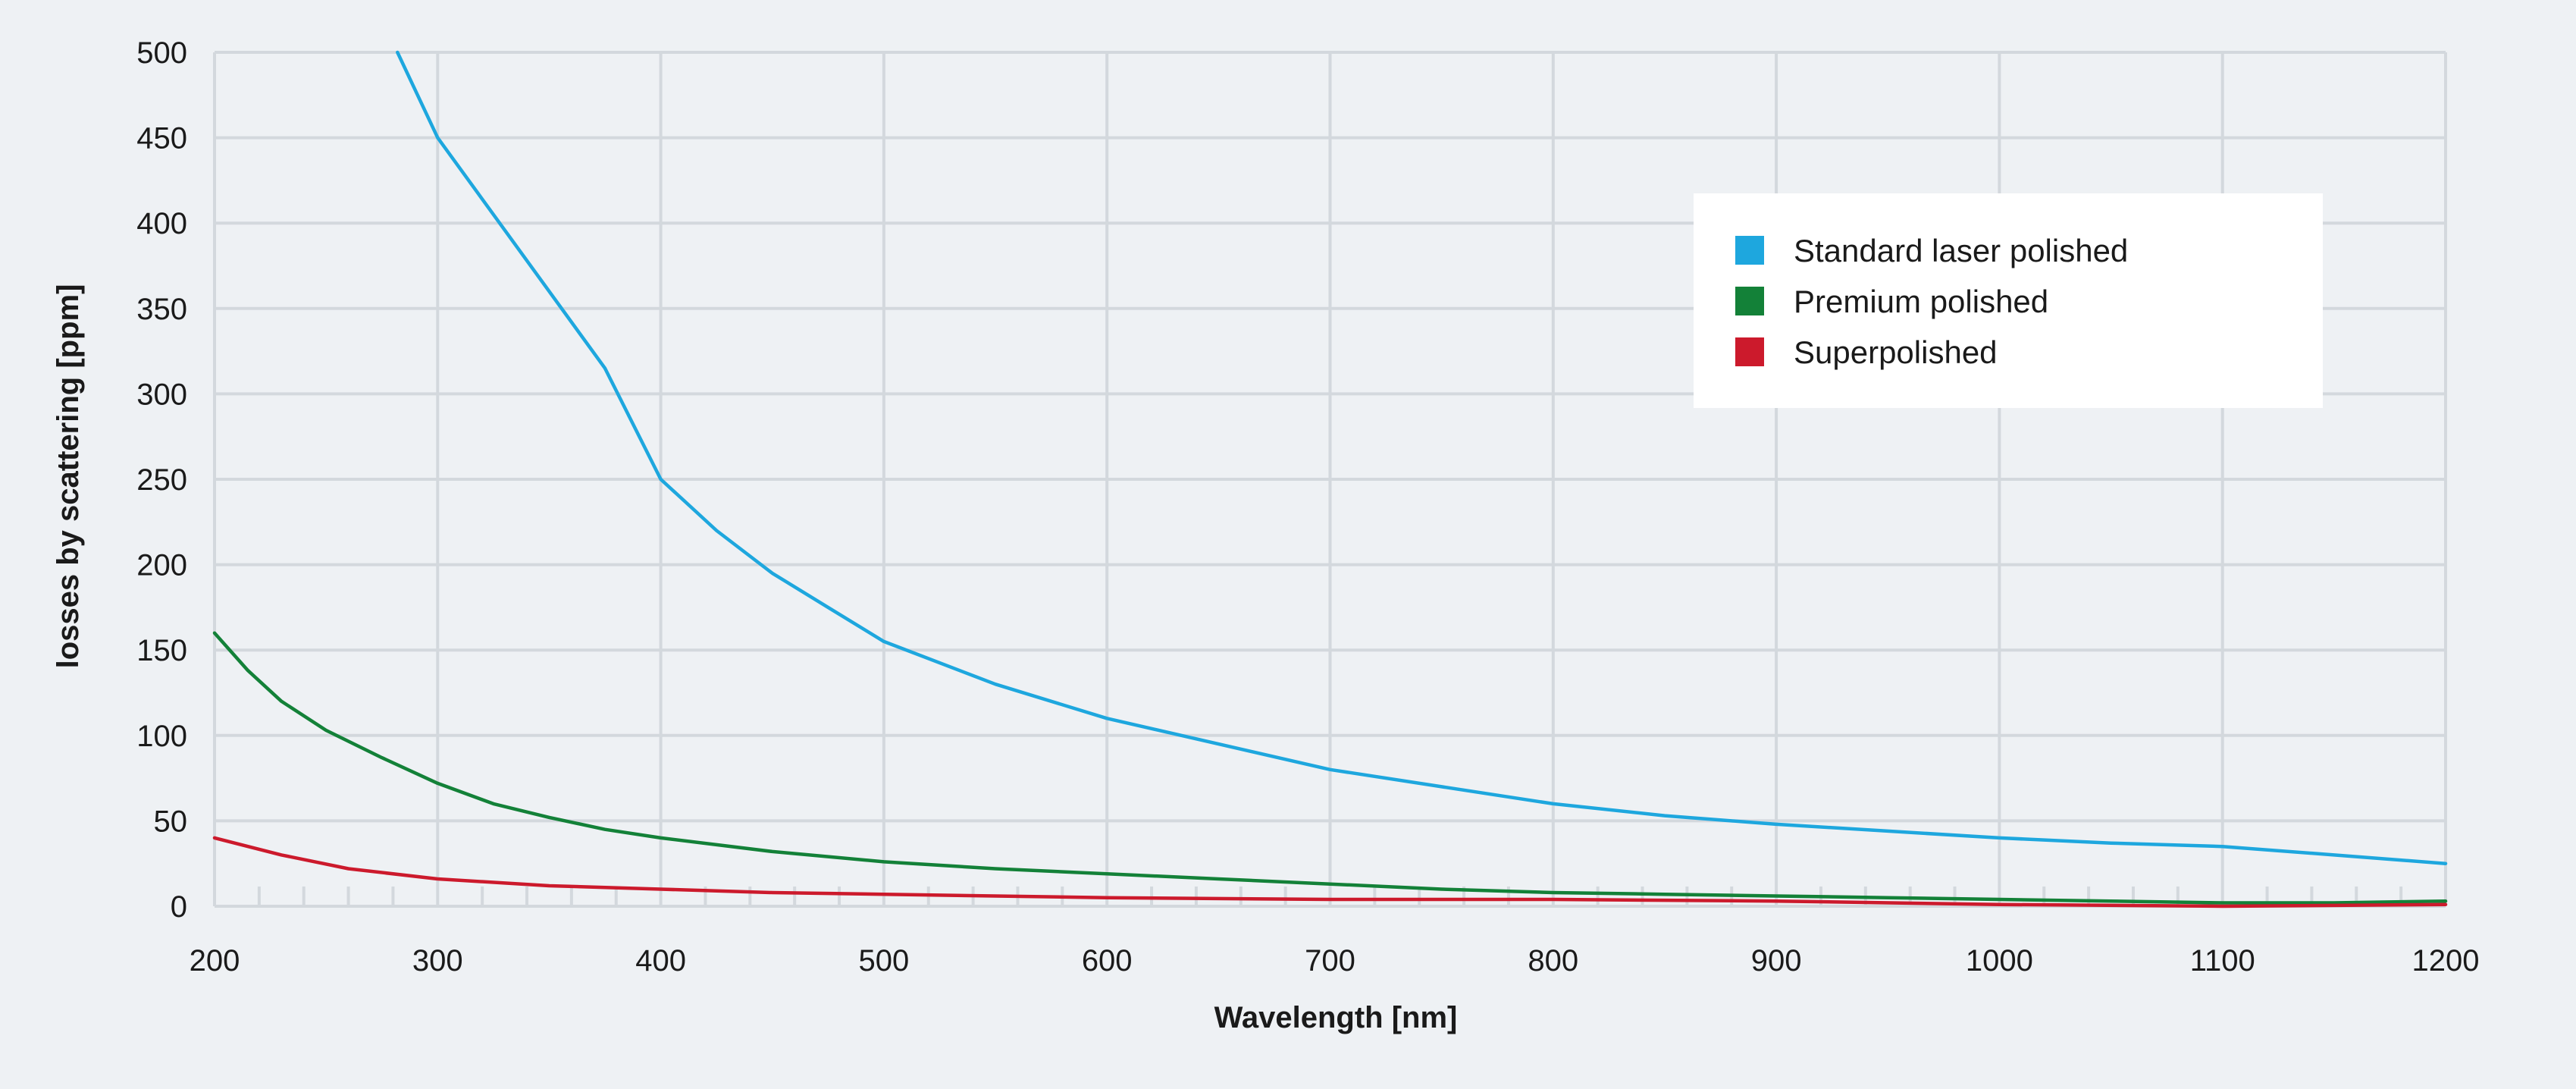 The width and height of the screenshot is (2576, 1089). I want to click on y-tick-label: 50, so click(171, 821).